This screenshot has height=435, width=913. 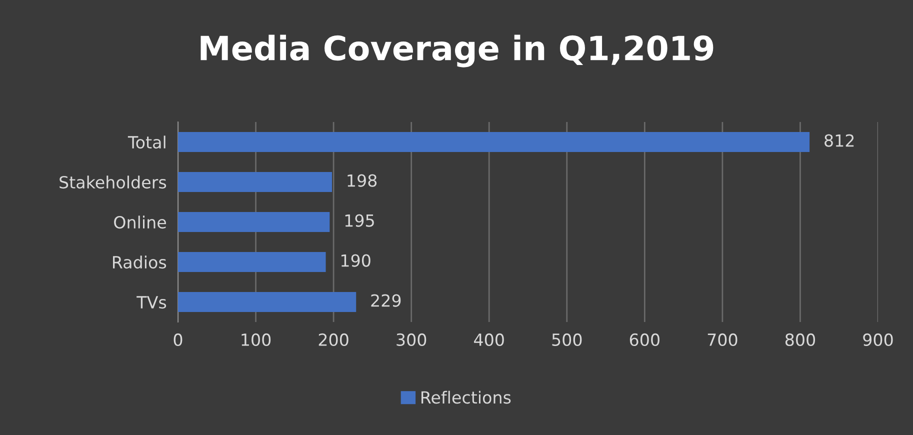 What do you see at coordinates (140, 222) in the screenshot?
I see `y-tick-label: Online` at bounding box center [140, 222].